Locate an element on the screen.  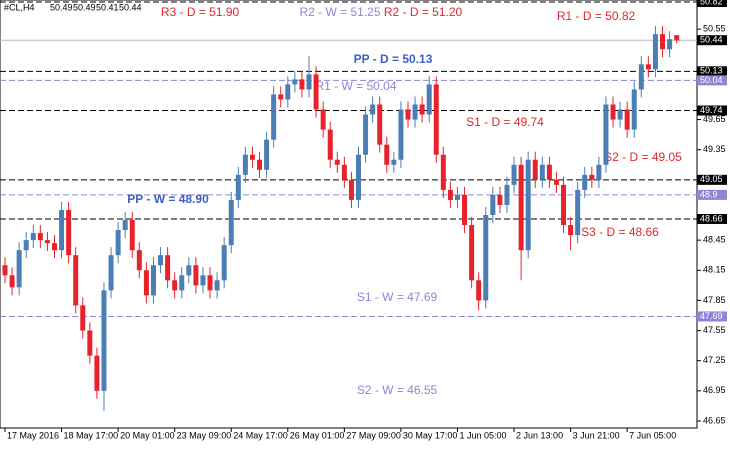
y-tick-label: 50.55 is located at coordinates (714, 29).